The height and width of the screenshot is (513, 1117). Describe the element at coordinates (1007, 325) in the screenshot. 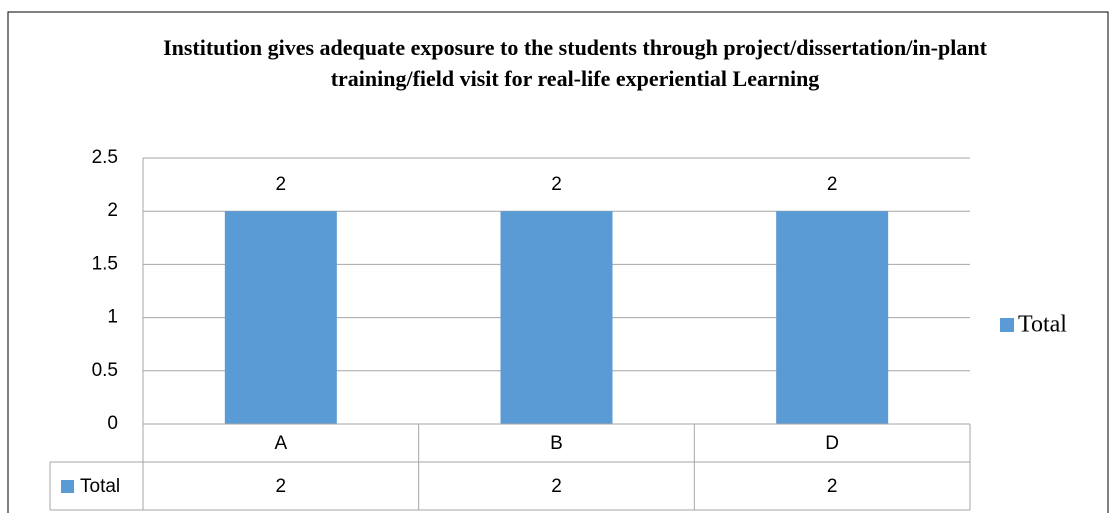

I see `legend-key` at that location.